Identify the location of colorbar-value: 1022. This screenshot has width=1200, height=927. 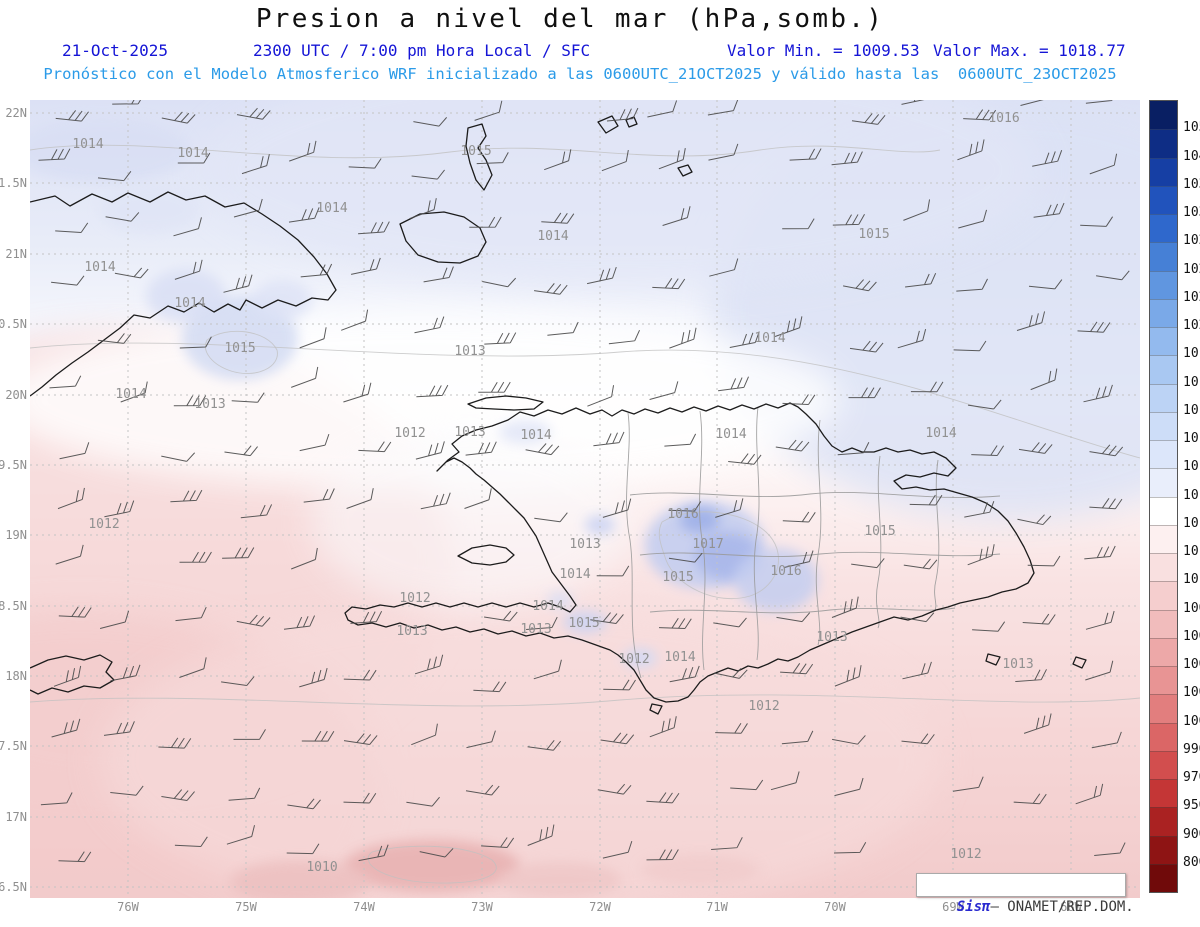
(1191, 297).